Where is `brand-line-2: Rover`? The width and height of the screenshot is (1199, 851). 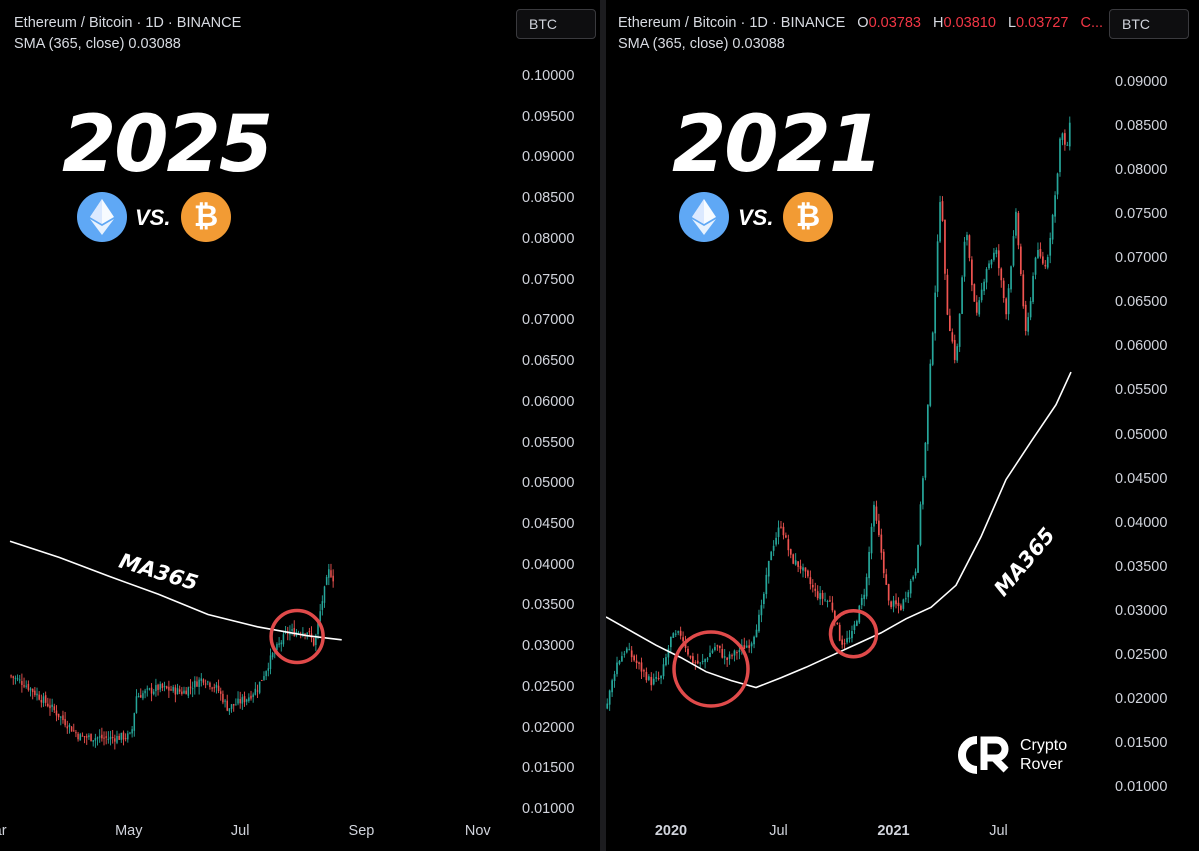
brand-line-2: Rover is located at coordinates (1041, 764).